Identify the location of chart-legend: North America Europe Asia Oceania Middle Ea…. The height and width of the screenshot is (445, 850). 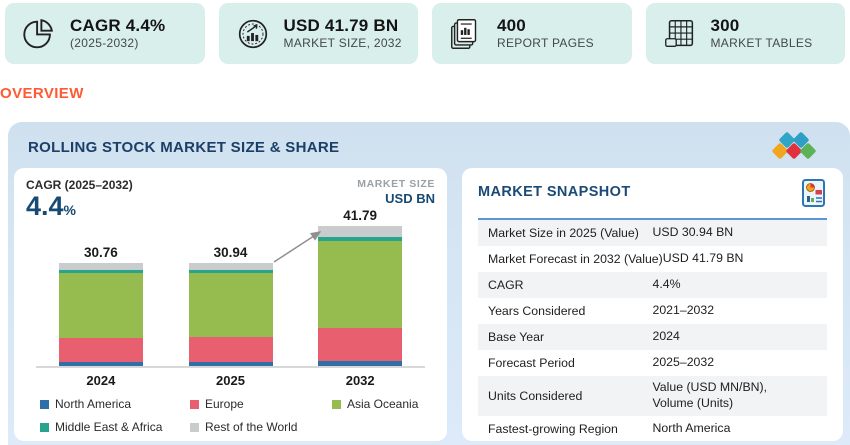
(235, 415).